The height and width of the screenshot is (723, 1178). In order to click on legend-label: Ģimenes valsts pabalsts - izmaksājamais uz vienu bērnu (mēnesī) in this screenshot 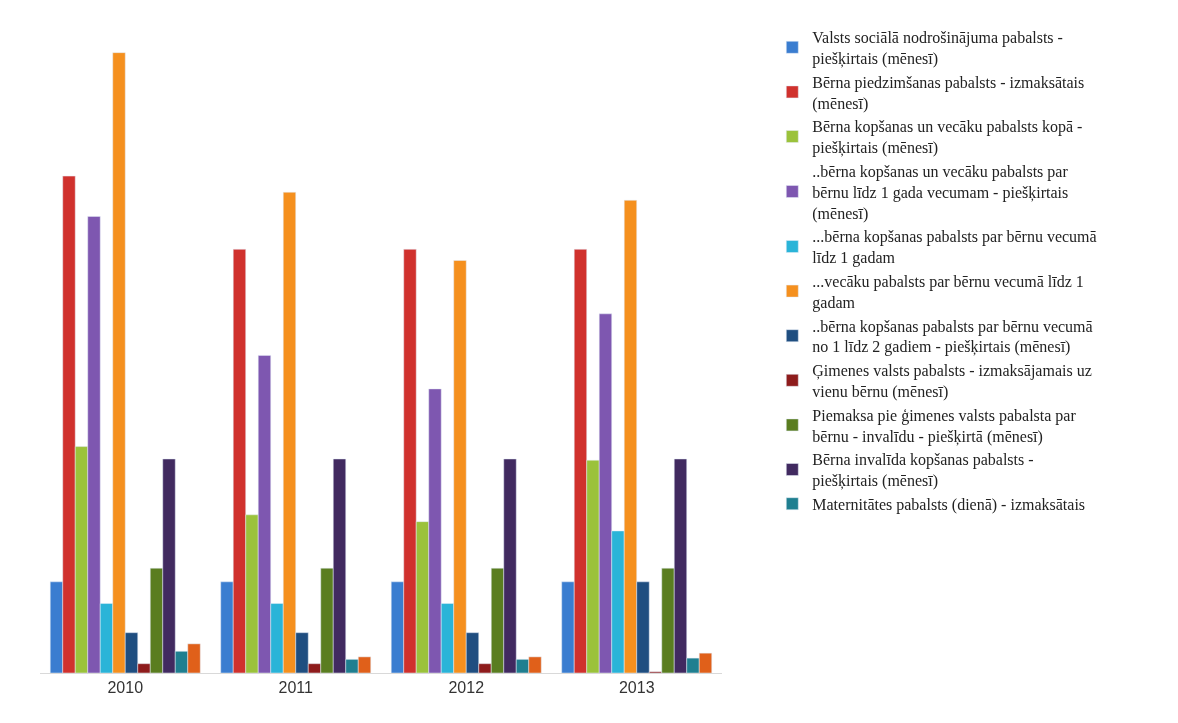, I will do `click(952, 381)`.